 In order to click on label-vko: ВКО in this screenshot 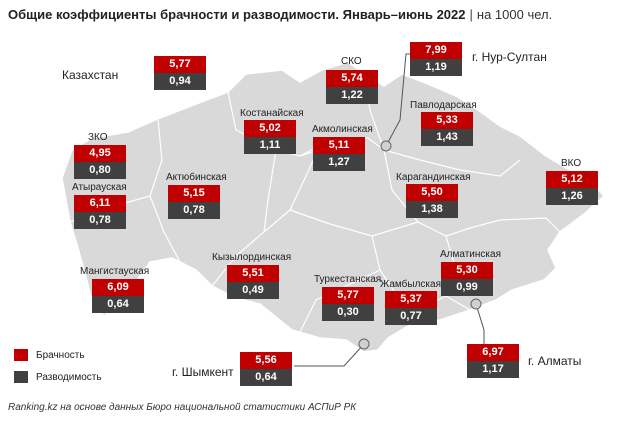, I will do `click(571, 163)`.